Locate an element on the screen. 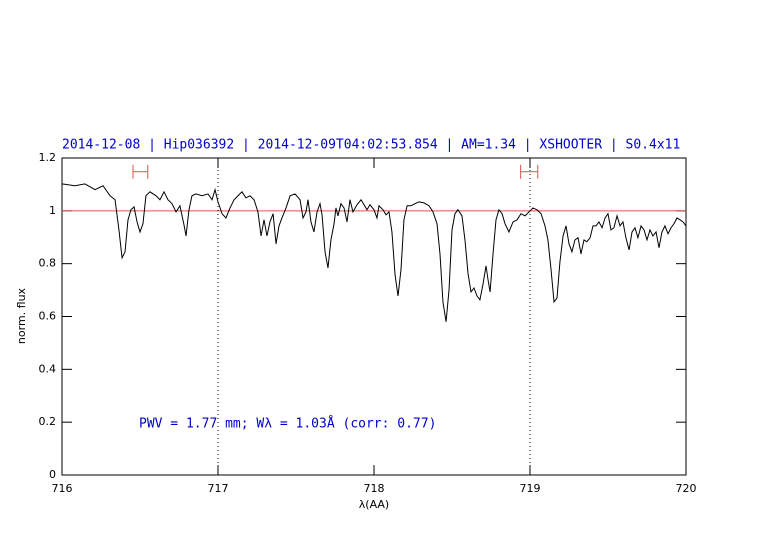 This screenshot has height=542, width=782. x-tick-label: 719 is located at coordinates (530, 488).